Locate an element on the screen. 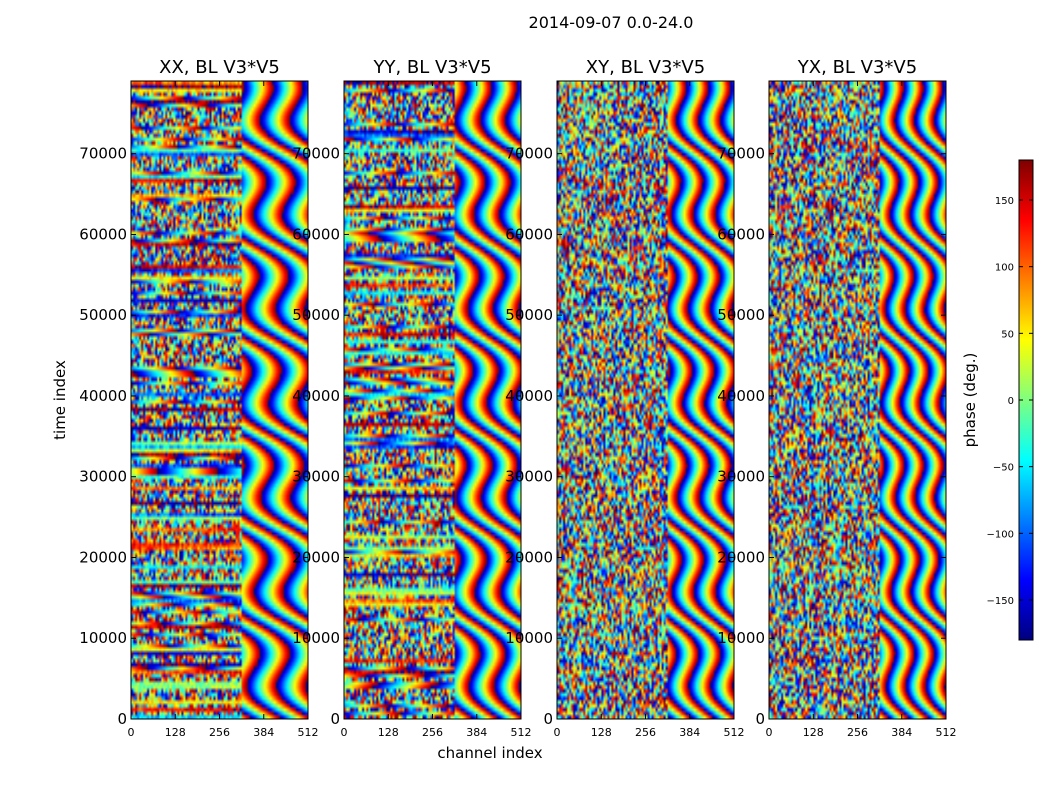  y-axis-label: time index is located at coordinates (60, 400).